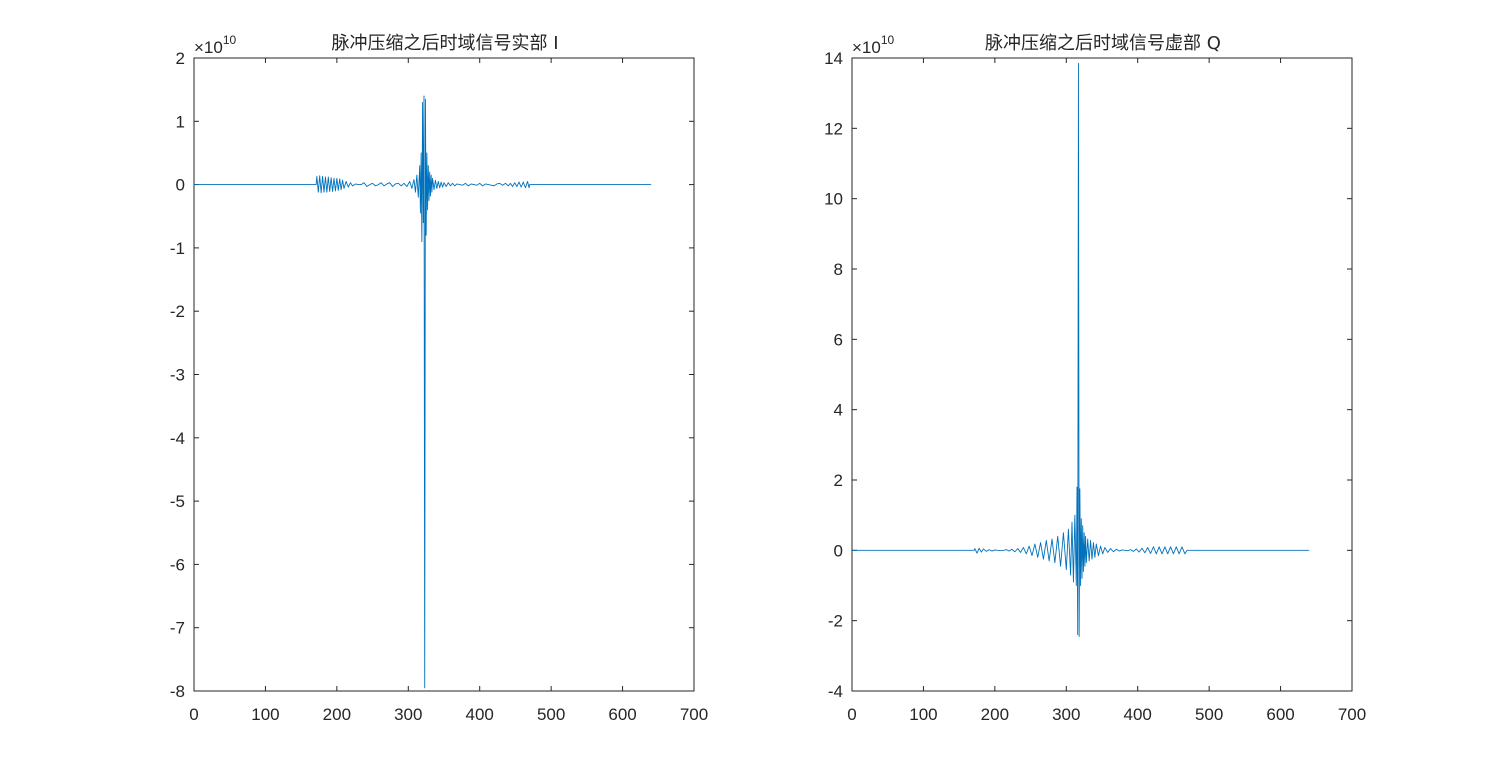 The width and height of the screenshot is (1495, 777). I want to click on y-tick-label: 4, so click(838, 410).